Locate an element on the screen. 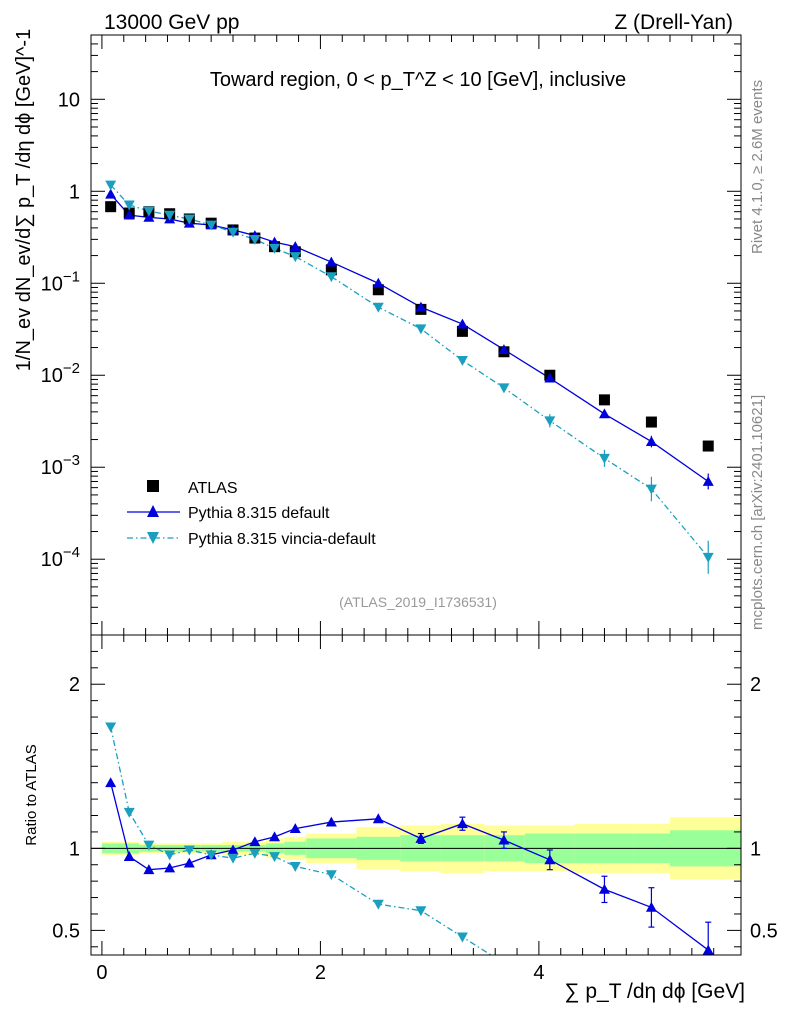  y-tick-label: 1 is located at coordinates (74, 192).